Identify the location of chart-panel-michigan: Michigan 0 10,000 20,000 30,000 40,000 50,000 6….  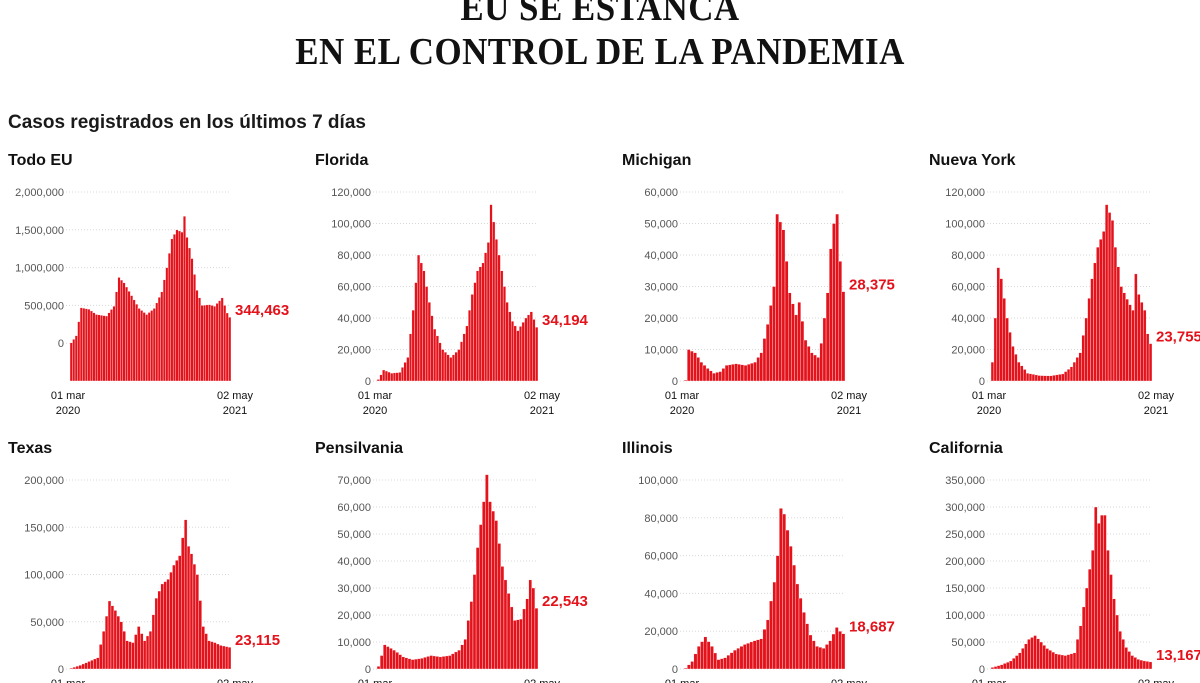
(770, 281).